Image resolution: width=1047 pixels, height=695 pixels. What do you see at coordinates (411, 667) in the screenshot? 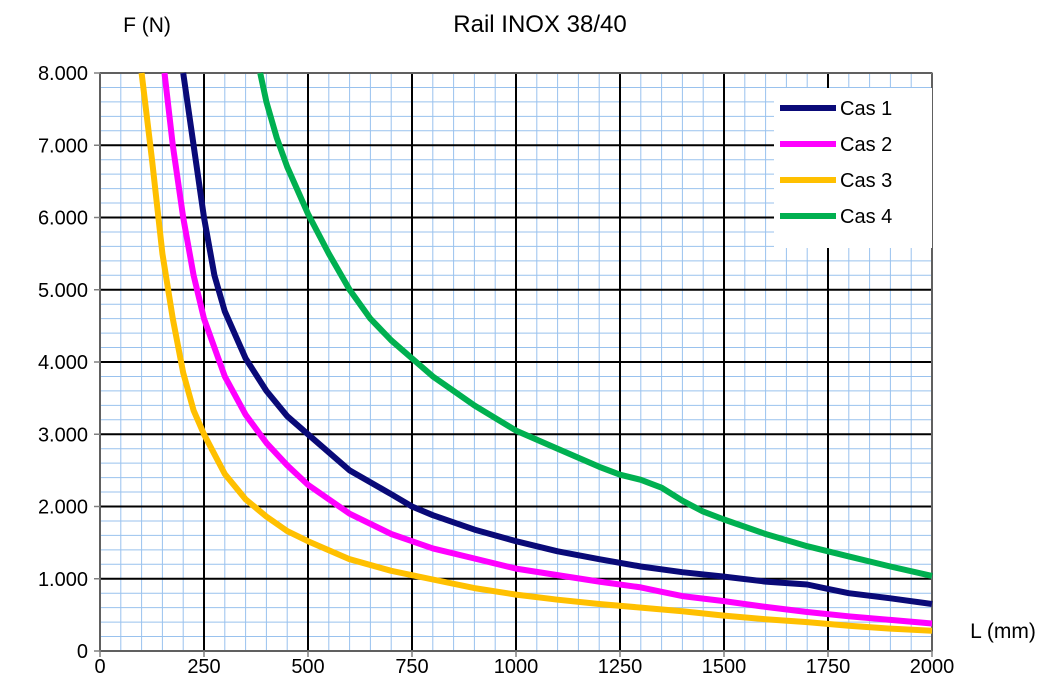
I see `x-tick-label: 750` at bounding box center [411, 667].